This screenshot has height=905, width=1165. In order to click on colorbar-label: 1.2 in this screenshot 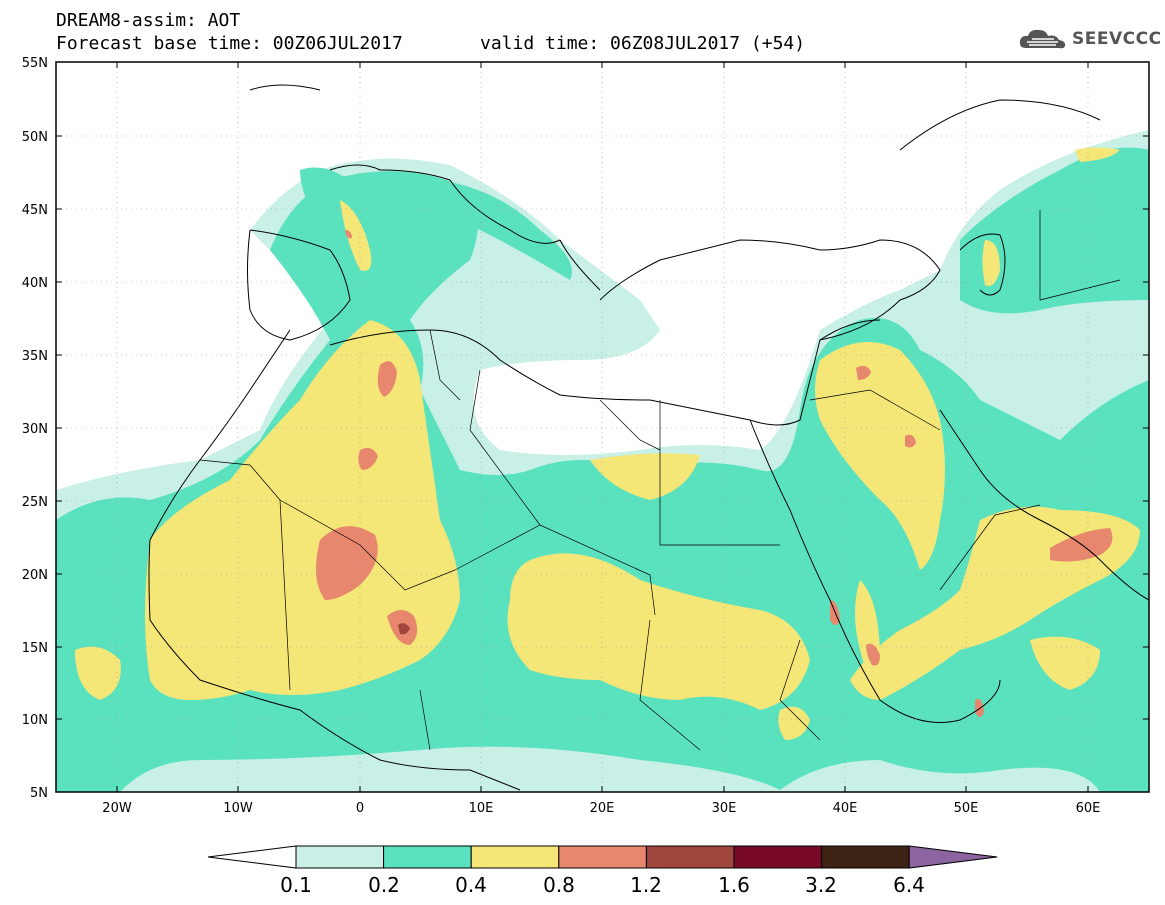, I will do `click(646, 885)`.